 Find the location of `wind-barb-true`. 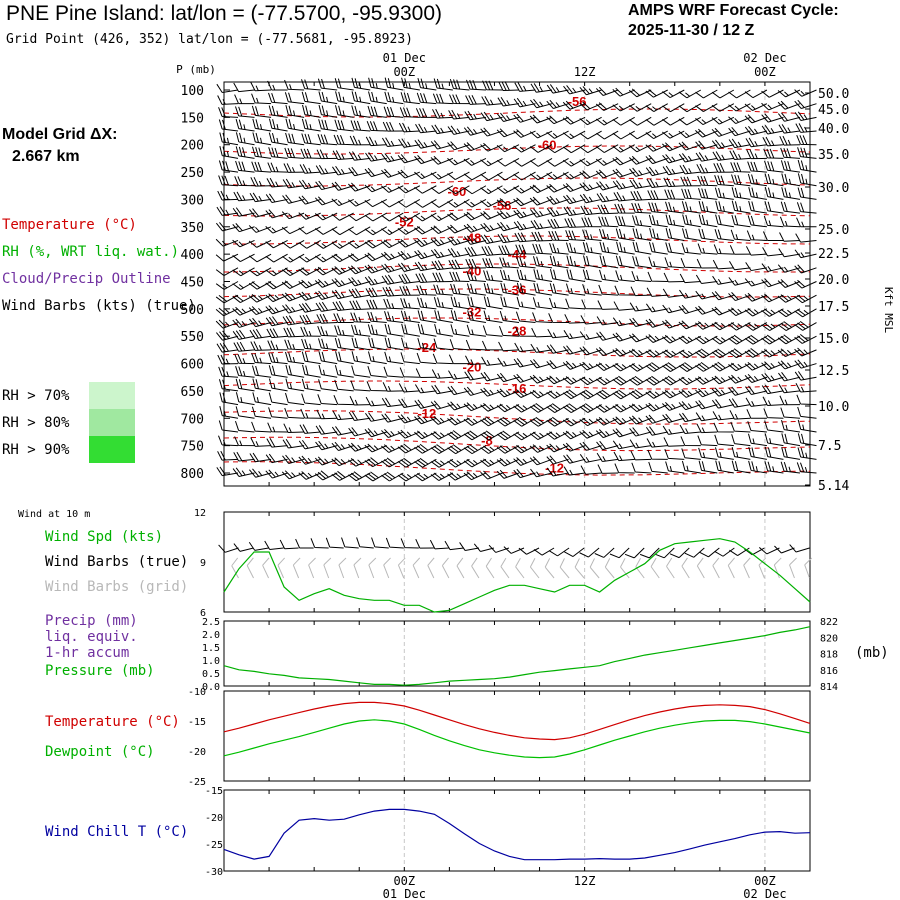

wind-barb-true is located at coordinates (350, 543).